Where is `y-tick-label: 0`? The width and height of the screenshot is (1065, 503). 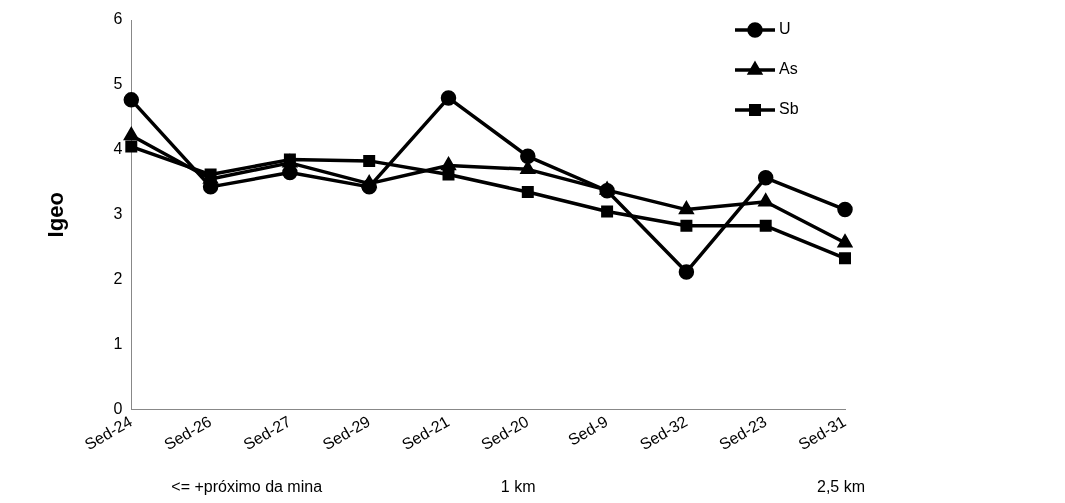
y-tick-label: 0 is located at coordinates (118, 408).